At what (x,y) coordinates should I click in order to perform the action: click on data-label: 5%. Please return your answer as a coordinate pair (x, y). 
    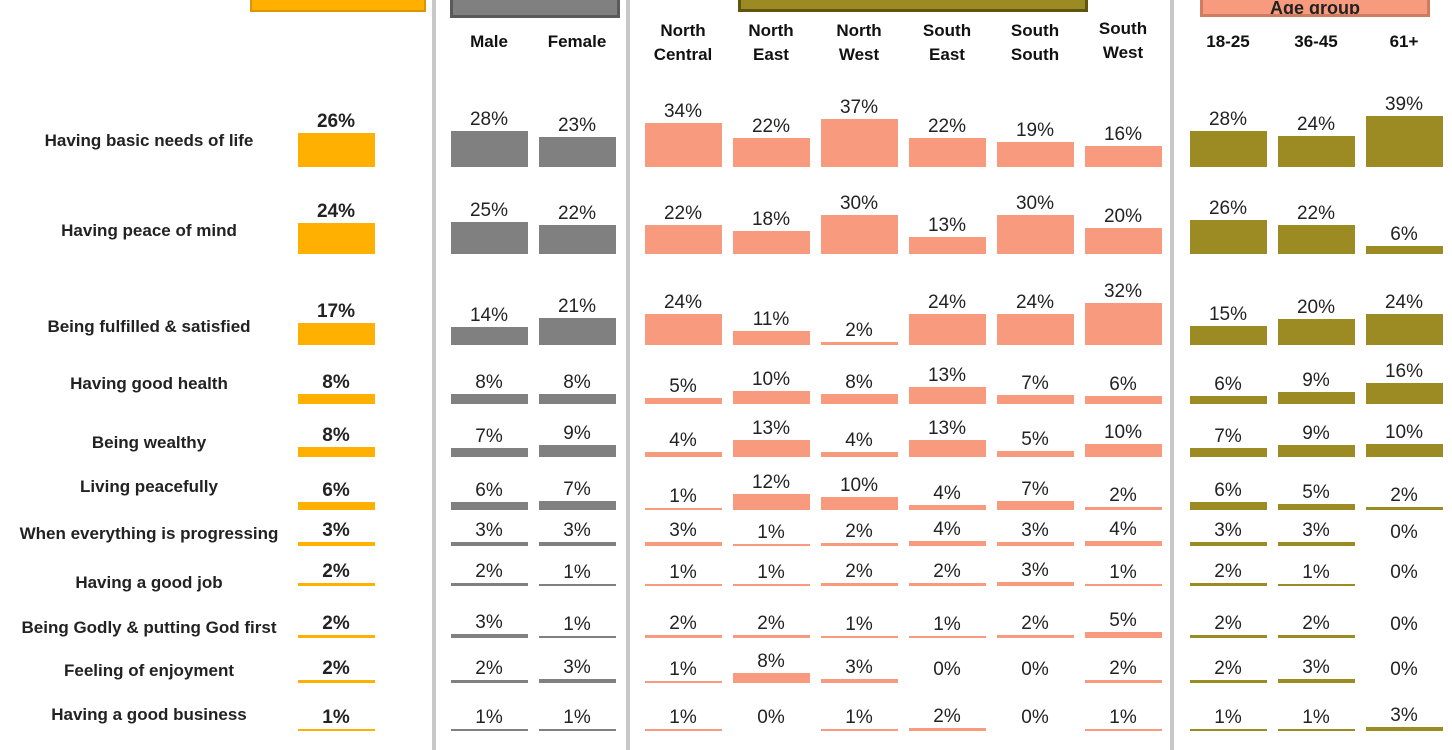
    Looking at the image, I should click on (1035, 439).